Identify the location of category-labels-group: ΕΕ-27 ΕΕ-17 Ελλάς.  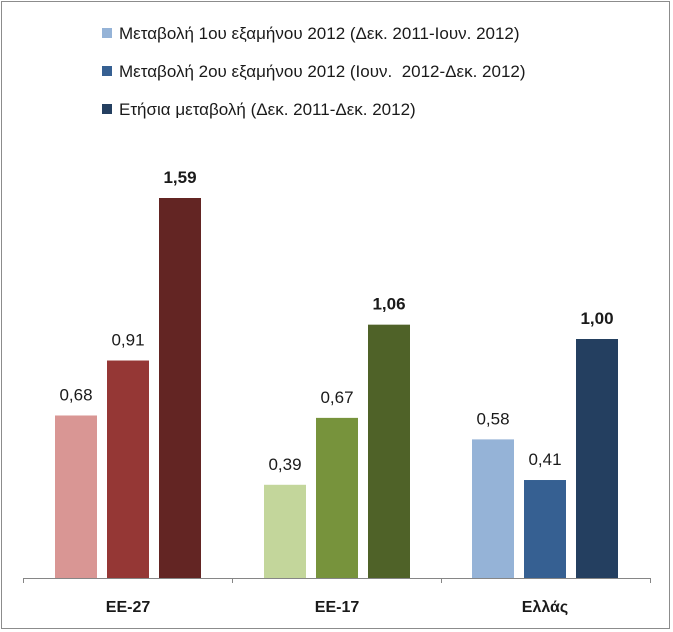
(337, 607).